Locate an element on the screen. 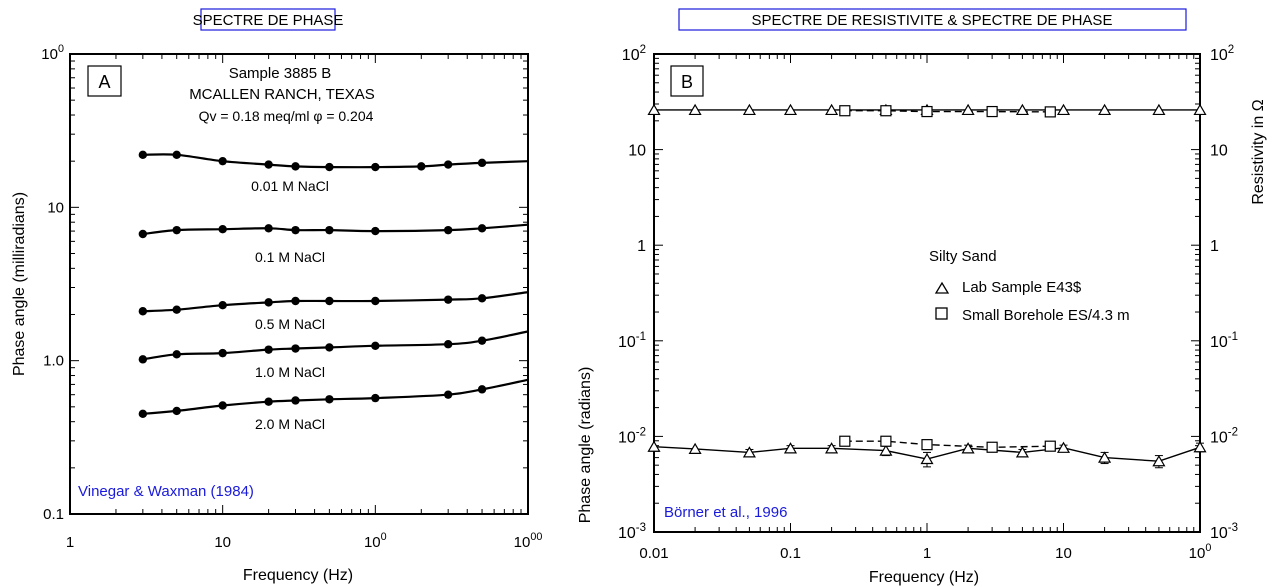 The width and height of the screenshot is (1276, 587). panel-a-y-tick-label: 0.1 is located at coordinates (53, 514).